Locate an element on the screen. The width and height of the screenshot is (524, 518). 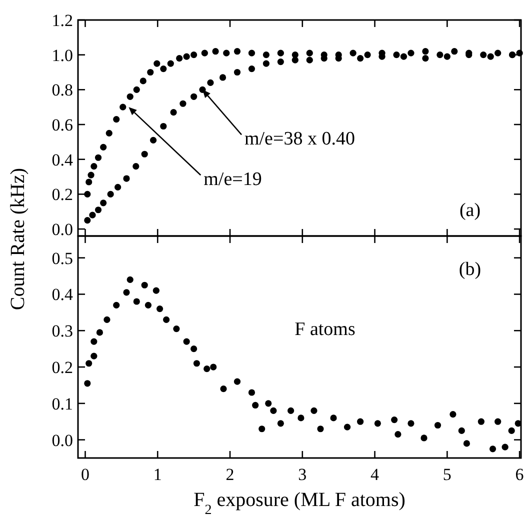
x-tick-label: 0 is located at coordinates (85, 474).